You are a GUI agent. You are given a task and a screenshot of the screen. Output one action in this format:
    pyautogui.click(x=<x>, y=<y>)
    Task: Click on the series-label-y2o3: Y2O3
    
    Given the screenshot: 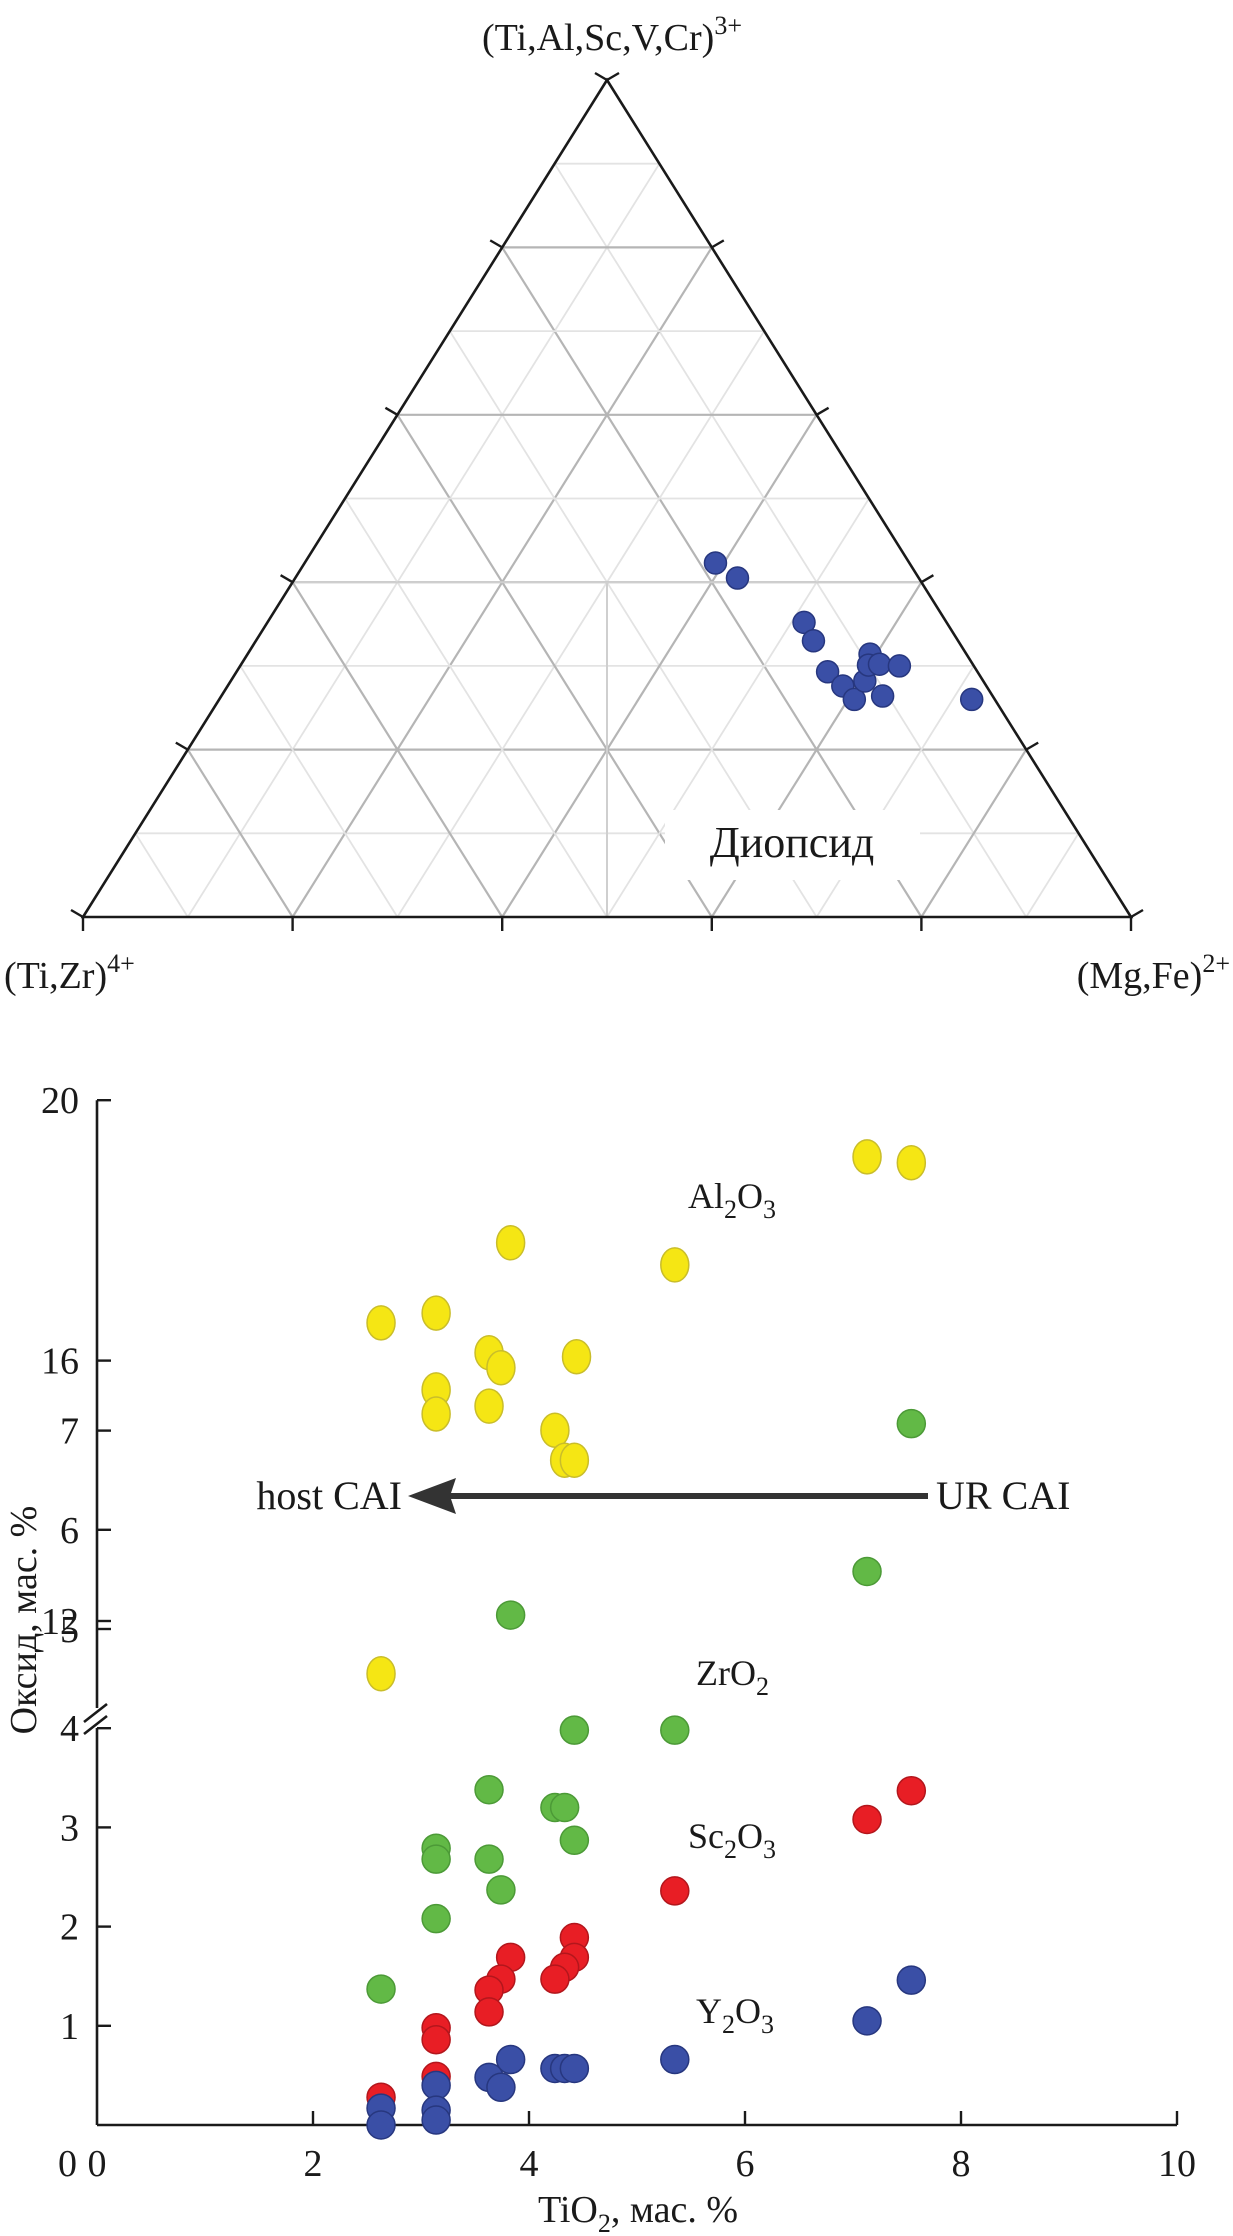 What is the action you would take?
    pyautogui.click(x=735, y=2015)
    